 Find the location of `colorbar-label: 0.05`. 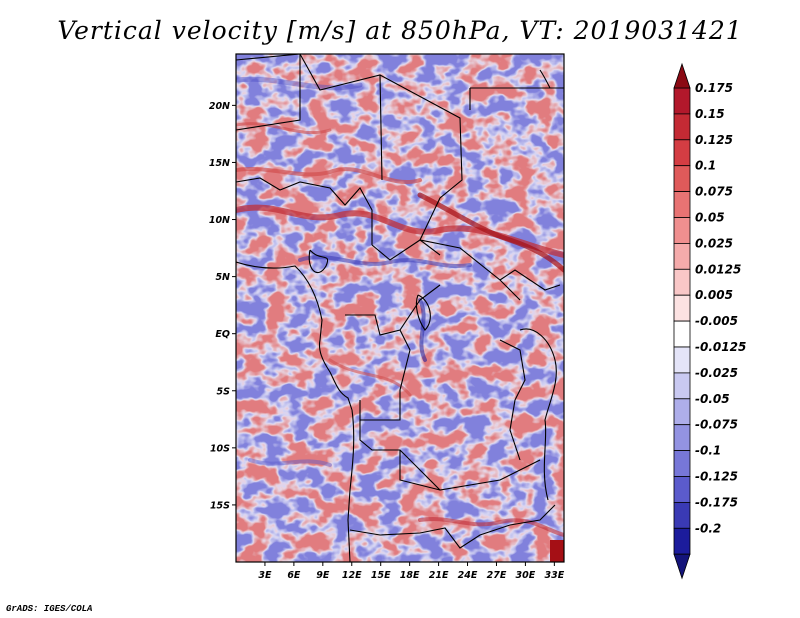

colorbar-label: 0.05 is located at coordinates (710, 218).